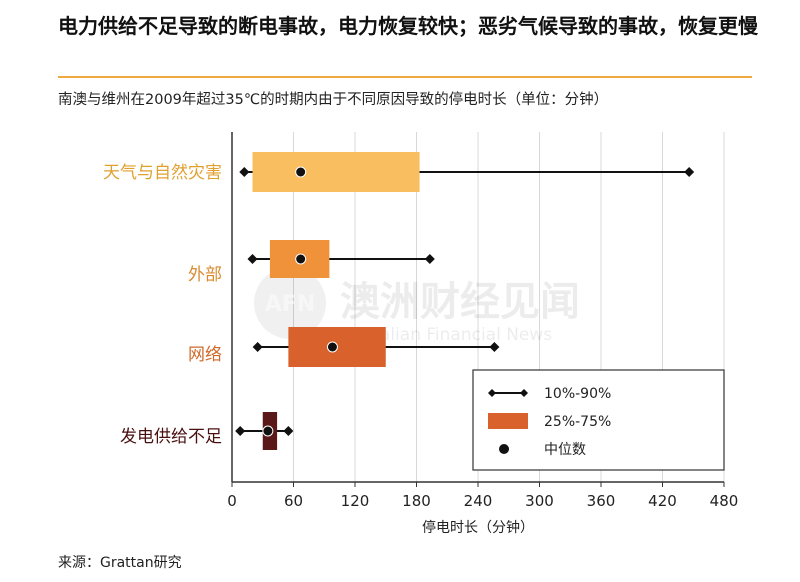 This screenshot has width=800, height=582. I want to click on legend-label: 中位数, so click(565, 450).